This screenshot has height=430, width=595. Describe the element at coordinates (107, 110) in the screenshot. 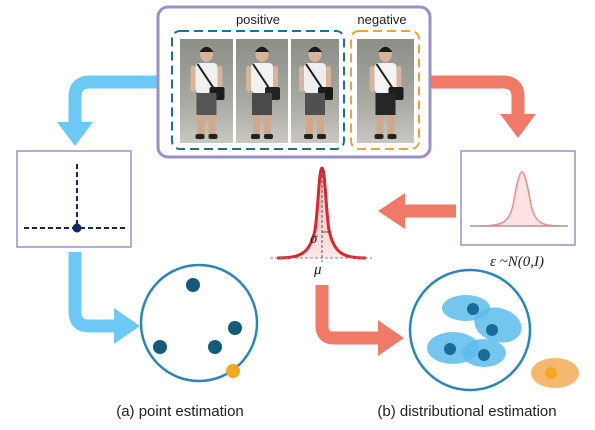

I see `blue-arrow-top` at that location.